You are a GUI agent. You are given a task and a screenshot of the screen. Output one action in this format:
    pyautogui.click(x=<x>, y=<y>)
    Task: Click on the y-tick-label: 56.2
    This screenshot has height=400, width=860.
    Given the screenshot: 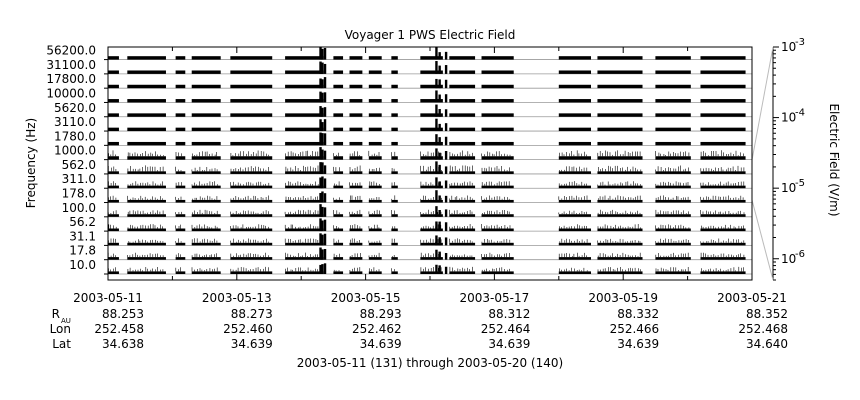 What is the action you would take?
    pyautogui.click(x=82, y=222)
    